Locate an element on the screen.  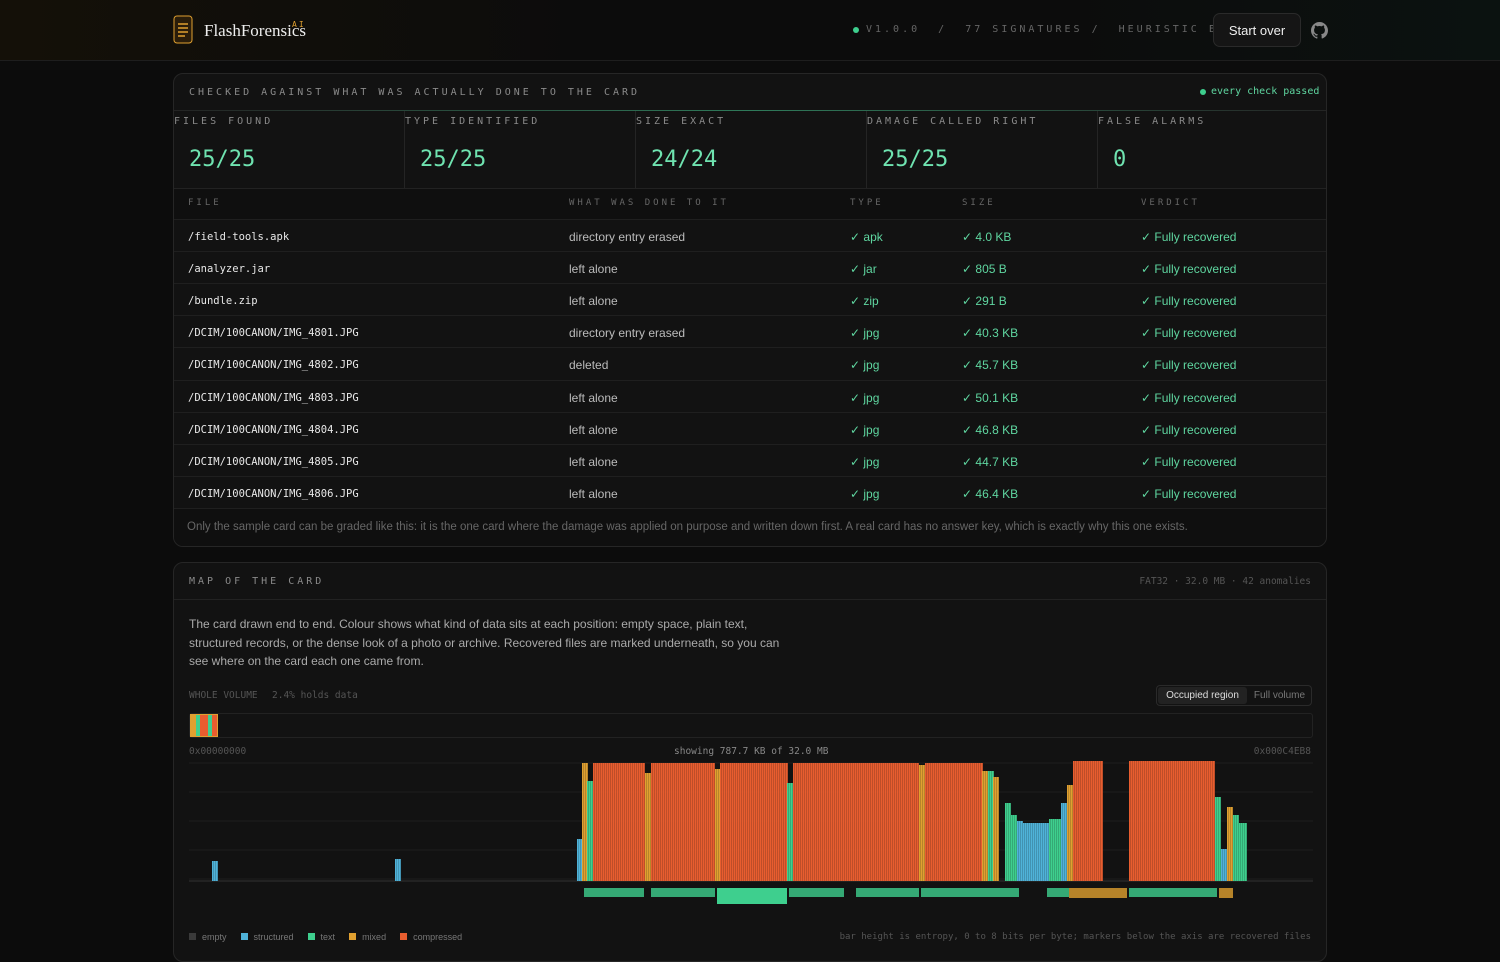
size: ✓ 291 B is located at coordinates (984, 301).